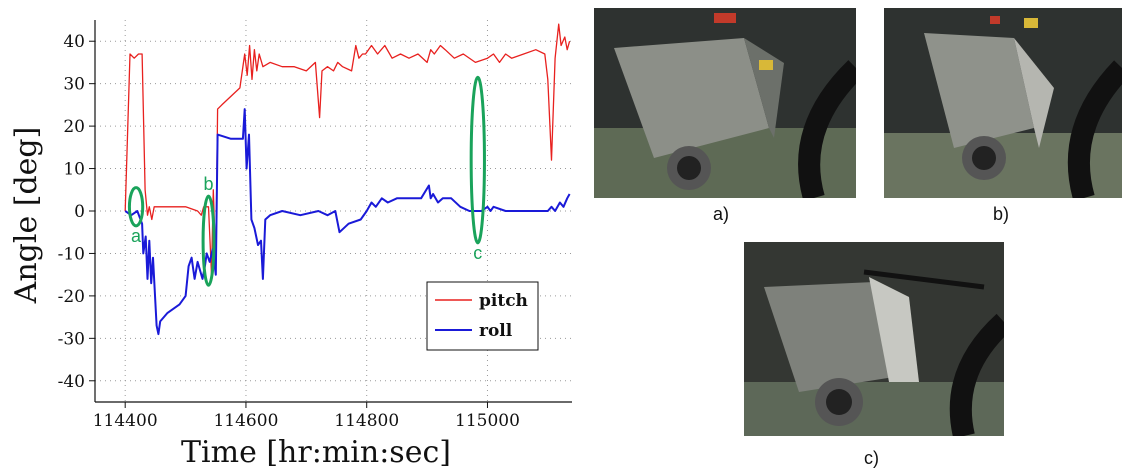 The width and height of the screenshot is (1128, 473). Describe the element at coordinates (136, 207) in the screenshot. I see `marker-ellipse-a` at that location.